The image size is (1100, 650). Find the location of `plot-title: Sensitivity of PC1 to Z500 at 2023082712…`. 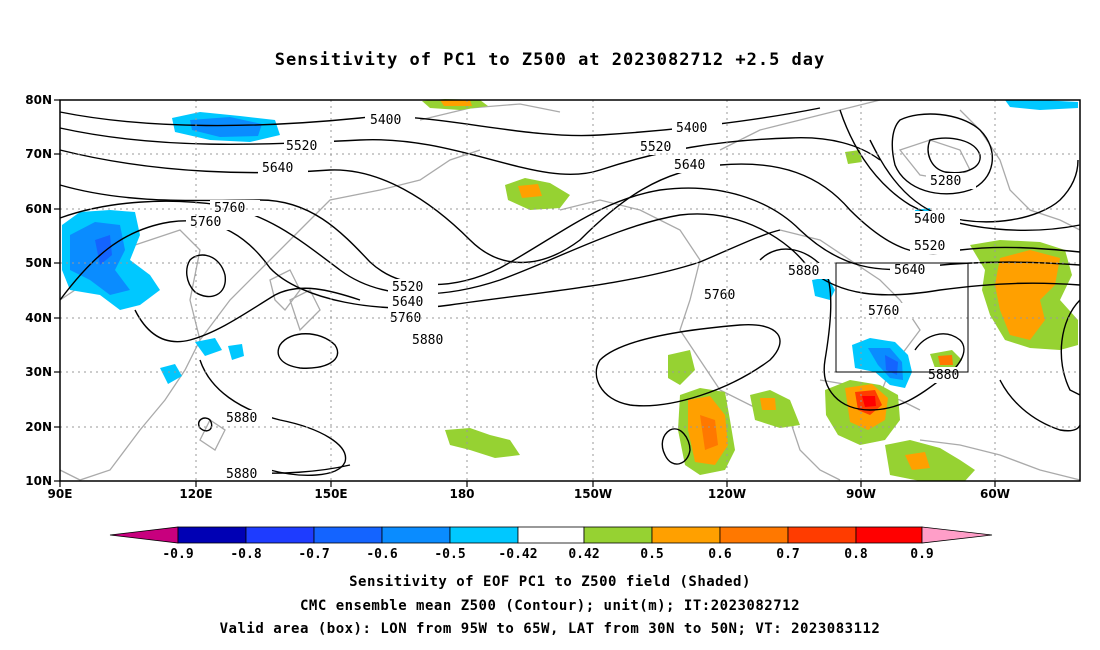

plot-title: Sensitivity of PC1 to Z500 at 2023082712… is located at coordinates (550, 60).